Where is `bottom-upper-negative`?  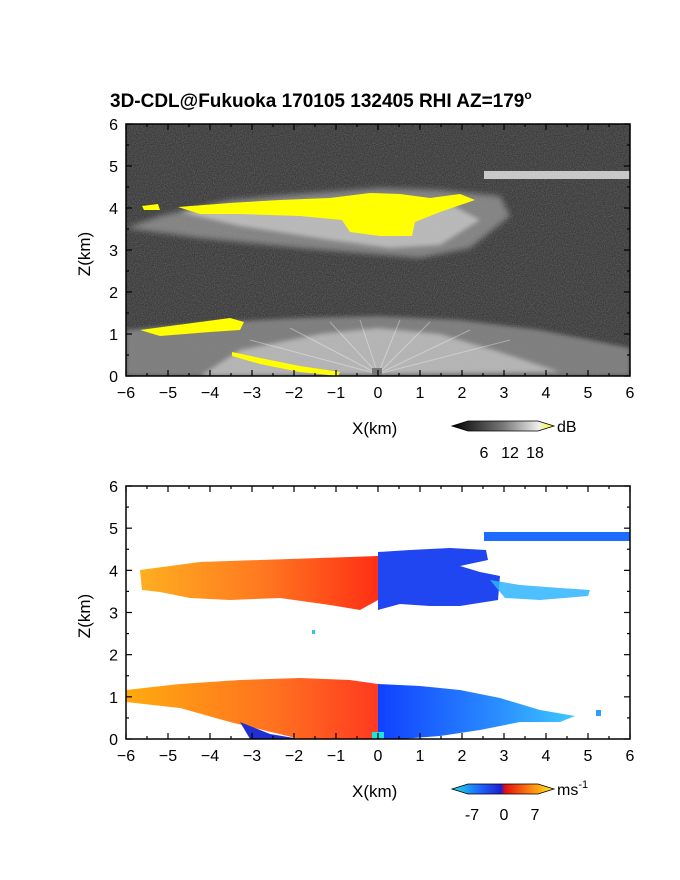
bottom-upper-negative is located at coordinates (439, 579).